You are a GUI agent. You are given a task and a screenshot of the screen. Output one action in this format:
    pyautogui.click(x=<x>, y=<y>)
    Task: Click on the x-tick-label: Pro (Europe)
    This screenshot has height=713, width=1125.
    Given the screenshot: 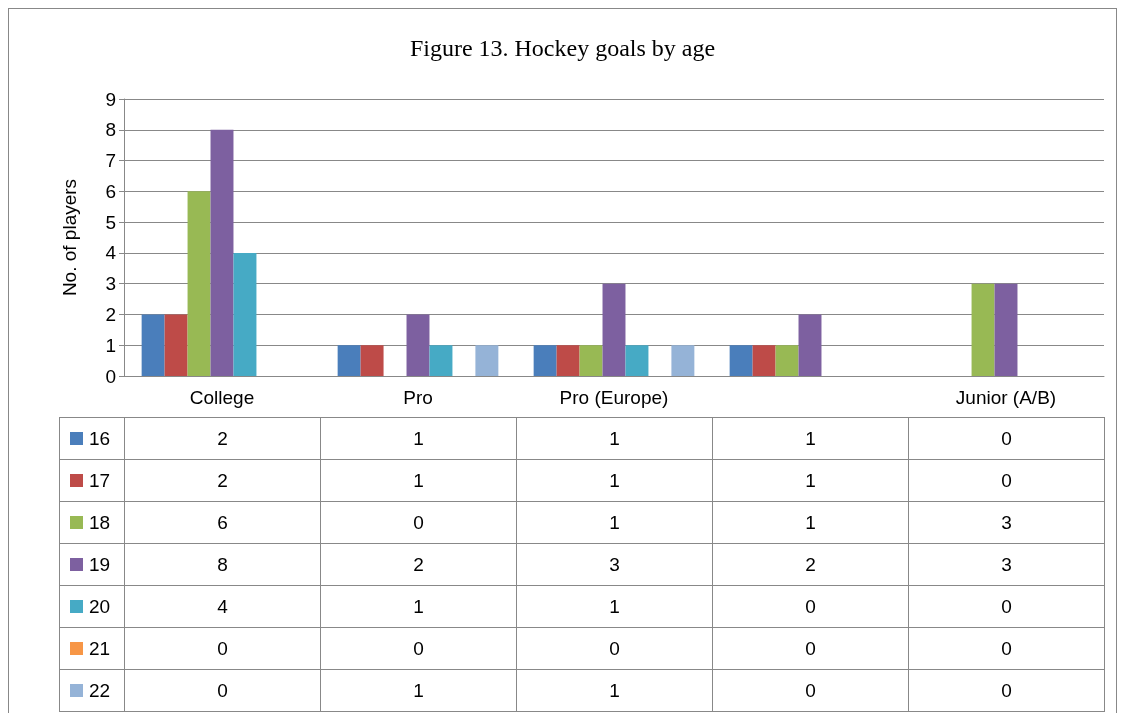 What is the action you would take?
    pyautogui.click(x=614, y=397)
    